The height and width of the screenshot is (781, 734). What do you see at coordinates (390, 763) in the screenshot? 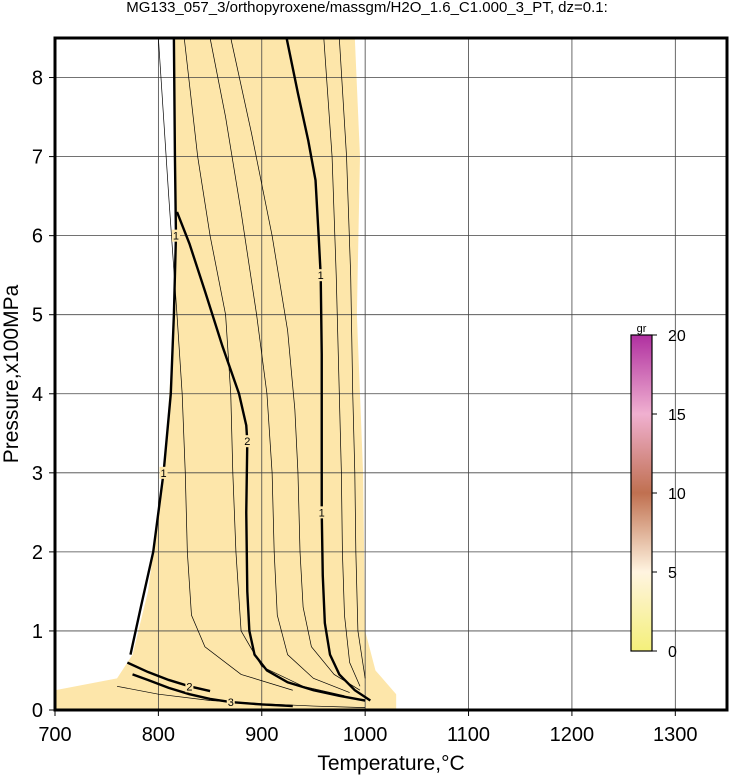
I see `x-axis-label: Temperature,°C` at bounding box center [390, 763].